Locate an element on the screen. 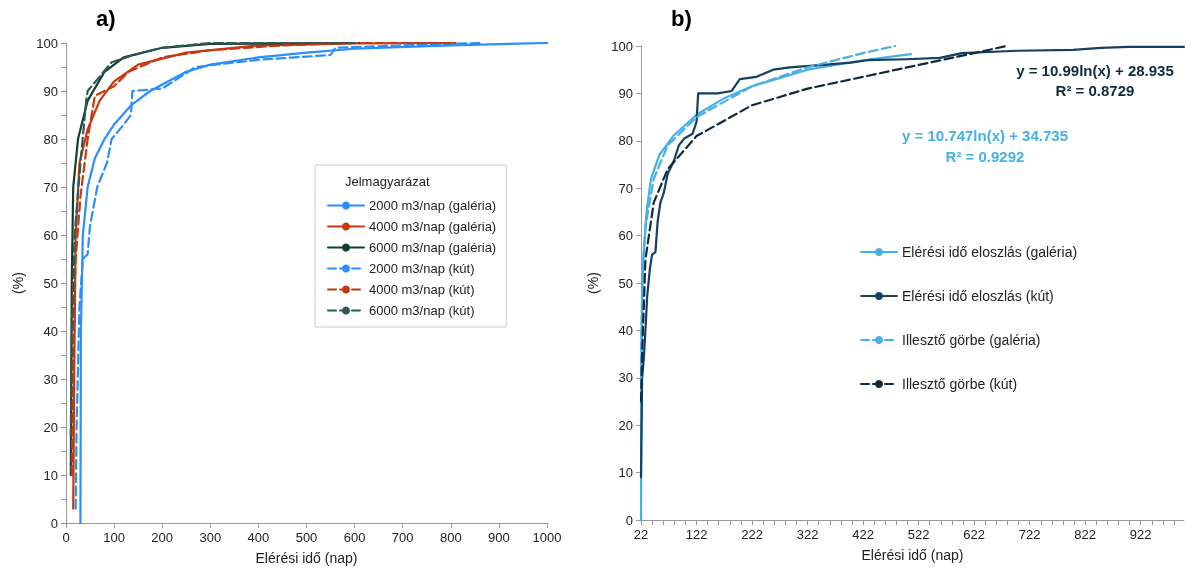 This screenshot has height=585, width=1192. x-tick-label: 800 is located at coordinates (450, 537).